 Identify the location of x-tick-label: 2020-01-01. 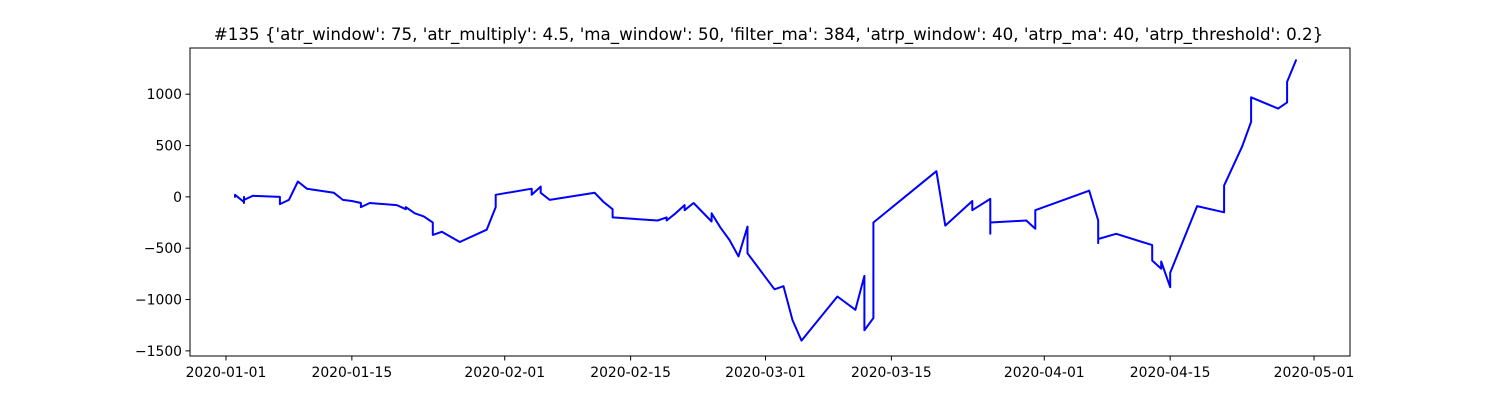
(226, 373).